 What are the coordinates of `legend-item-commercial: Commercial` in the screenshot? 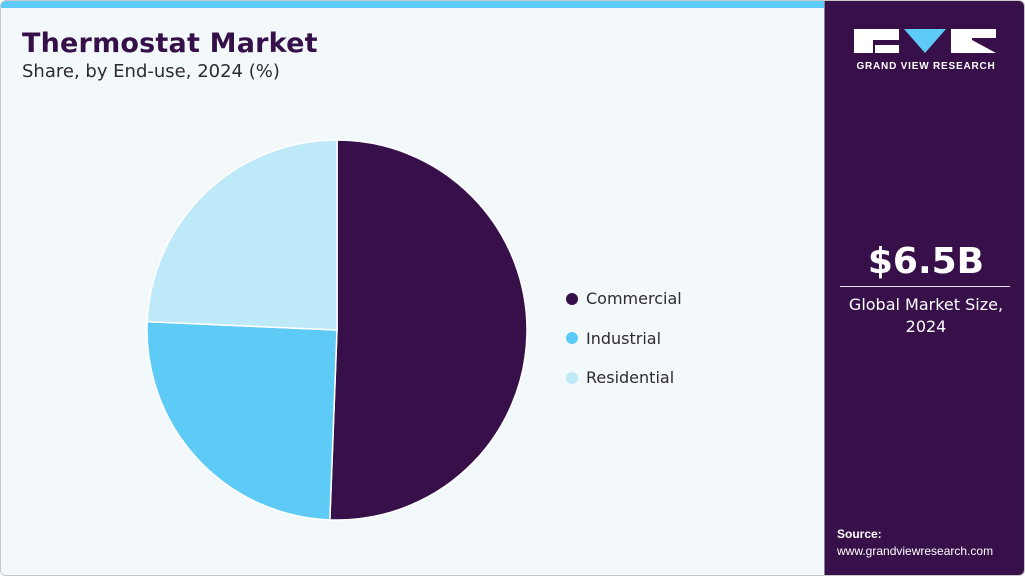 It's located at (624, 299).